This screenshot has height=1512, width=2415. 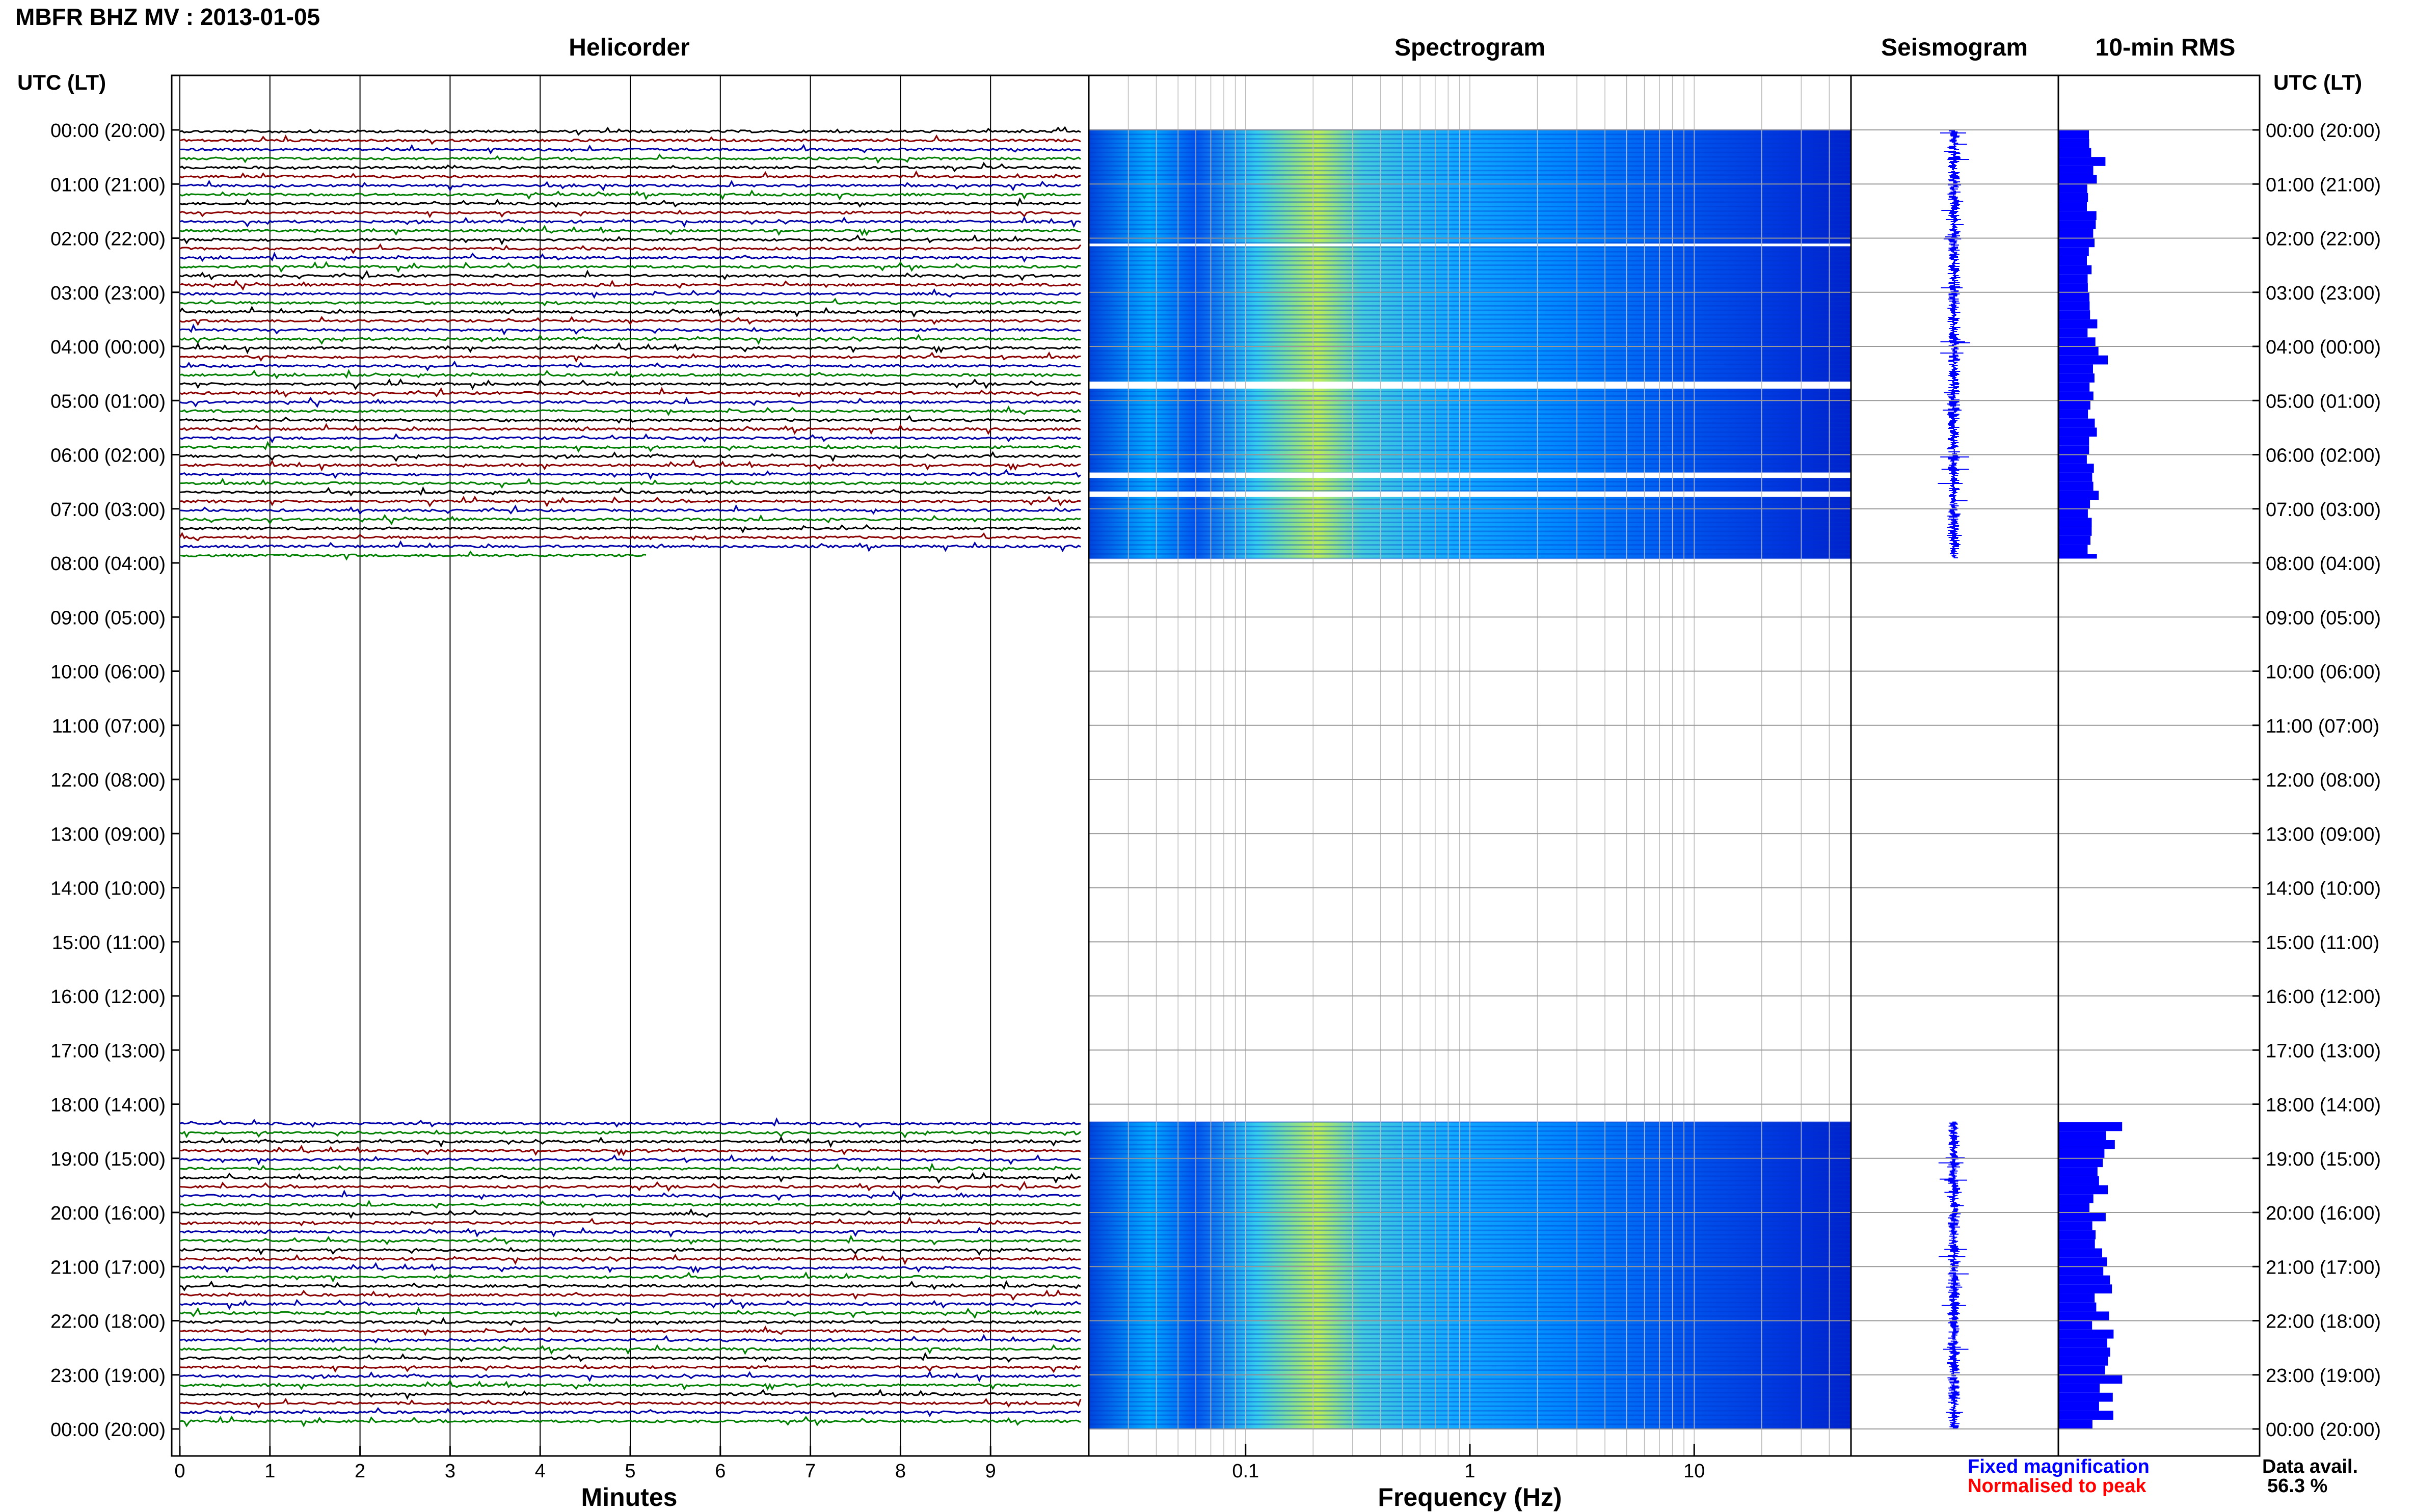 I want to click on time-label-right: 14:00 (10:00), so click(x=2323, y=889).